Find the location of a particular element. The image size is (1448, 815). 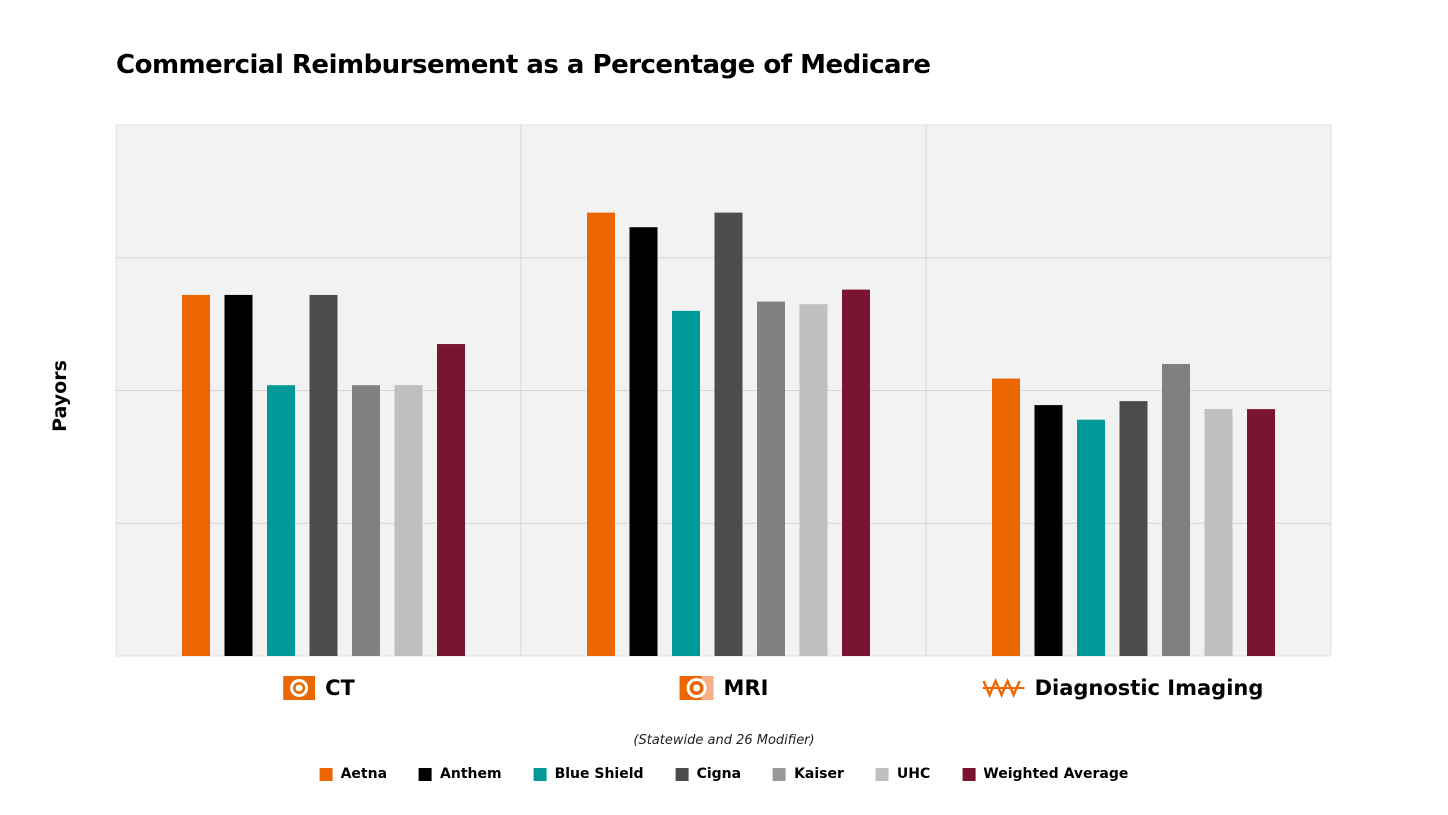

legend-item-aetna: Aetna is located at coordinates (353, 774).